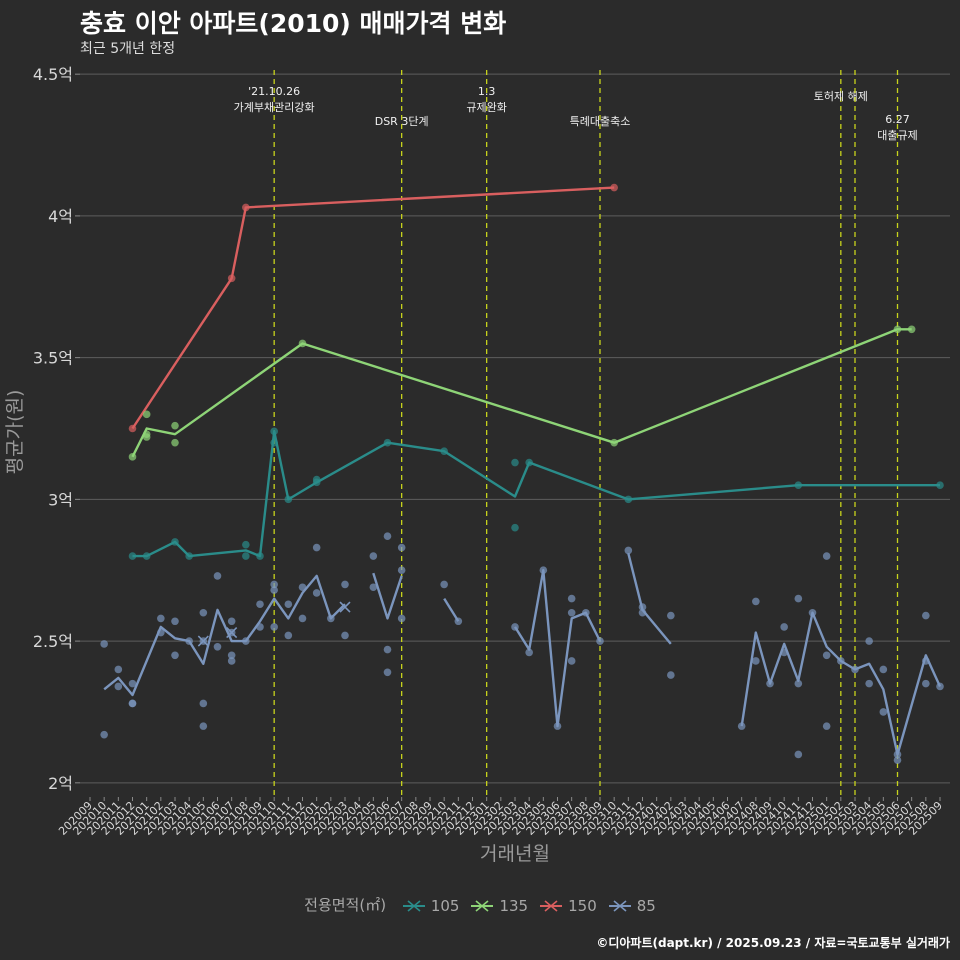  I want to click on event-label: 가계부채관리강화, so click(274, 107).